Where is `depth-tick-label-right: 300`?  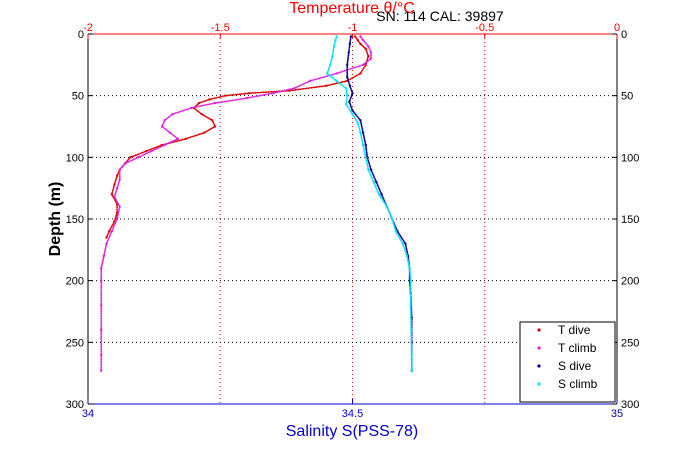
depth-tick-label-right: 300 is located at coordinates (630, 405).